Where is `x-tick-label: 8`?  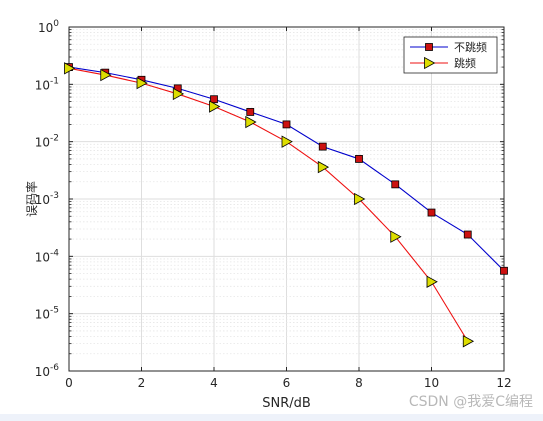 x-tick-label: 8 is located at coordinates (359, 383).